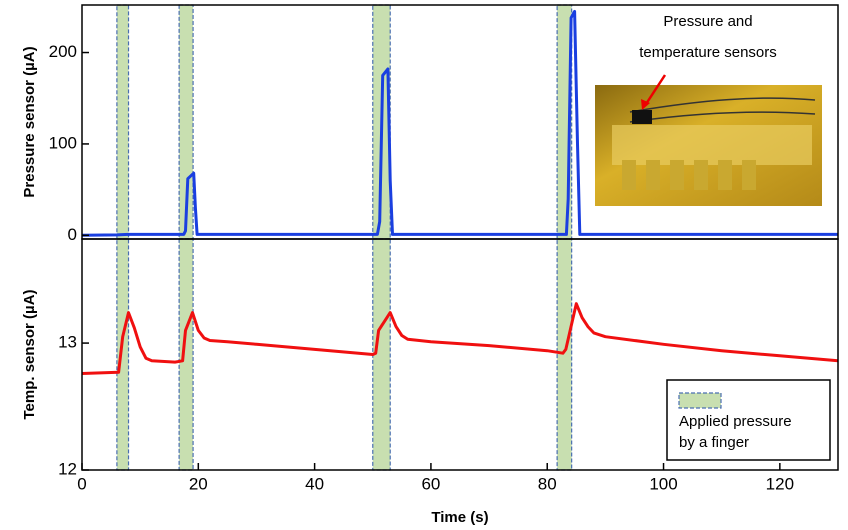 This screenshot has width=848, height=530. What do you see at coordinates (714, 442) in the screenshot?
I see `legend-label: by a finger` at bounding box center [714, 442].